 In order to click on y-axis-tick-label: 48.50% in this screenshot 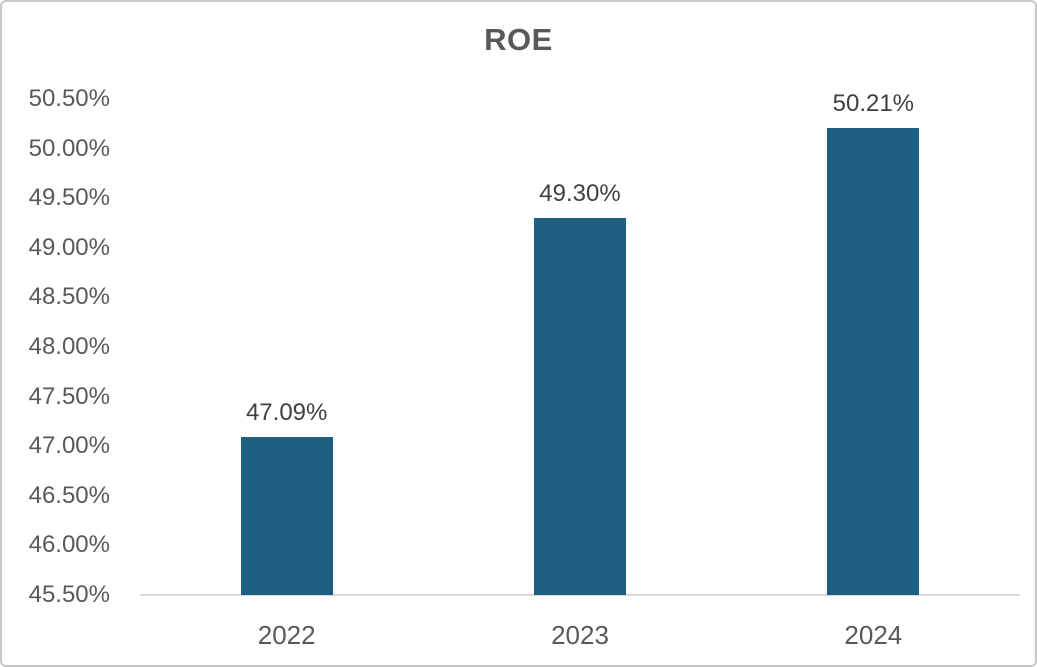, I will do `click(69, 297)`.